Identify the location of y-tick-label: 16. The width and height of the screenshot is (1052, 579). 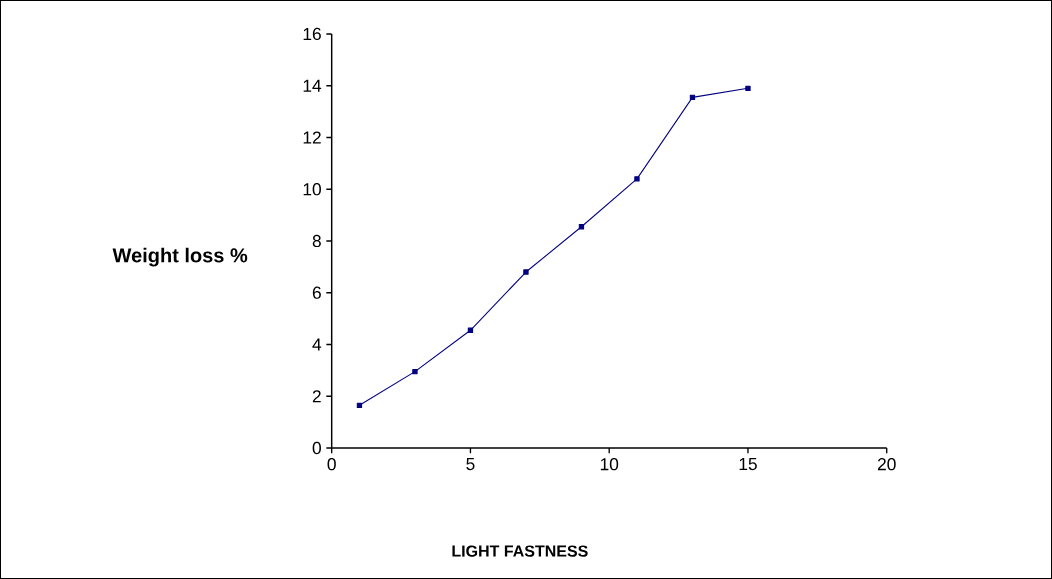
(312, 34).